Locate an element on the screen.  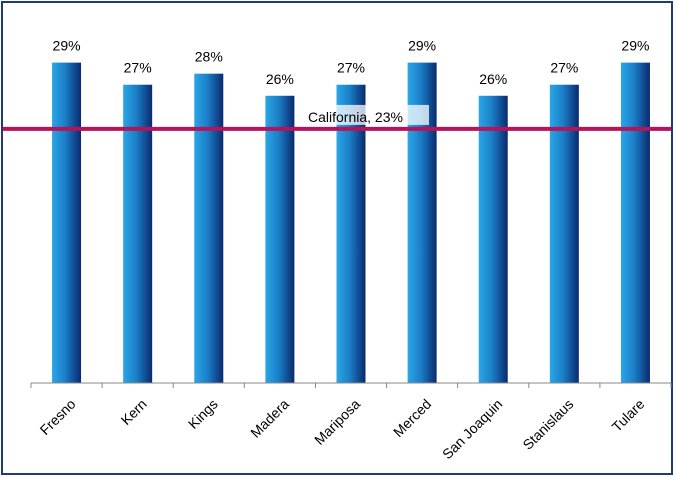
bar-san-joaquin is located at coordinates (493, 239).